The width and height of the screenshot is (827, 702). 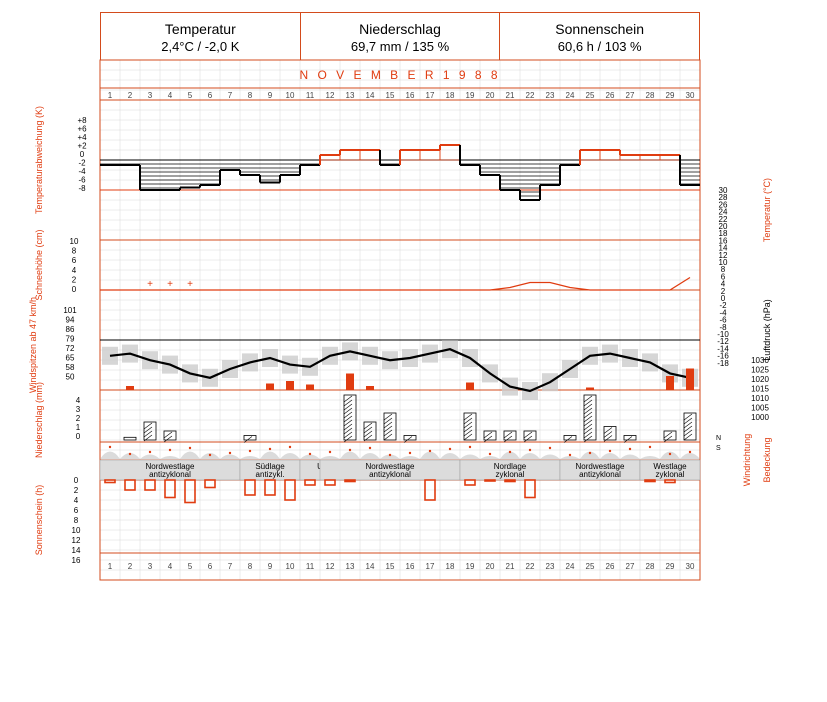 I want to click on header-value-sunshine: 60,6 h / 103 %, so click(x=599, y=46).